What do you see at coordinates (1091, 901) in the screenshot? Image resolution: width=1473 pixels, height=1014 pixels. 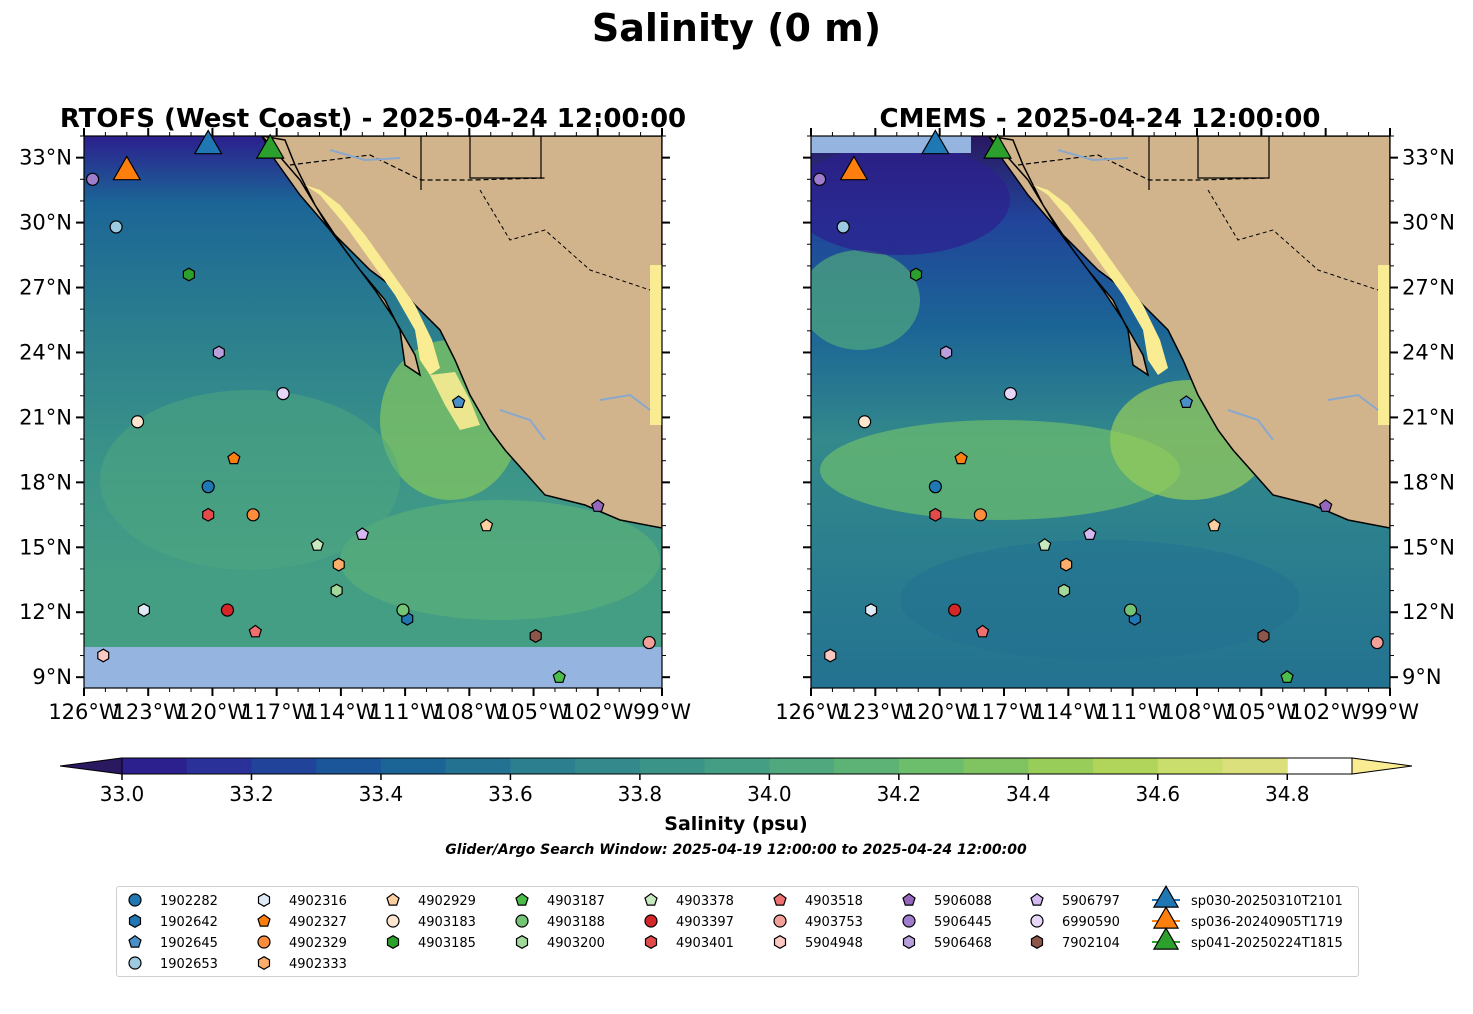 I see `legend-label: 5906797` at bounding box center [1091, 901].